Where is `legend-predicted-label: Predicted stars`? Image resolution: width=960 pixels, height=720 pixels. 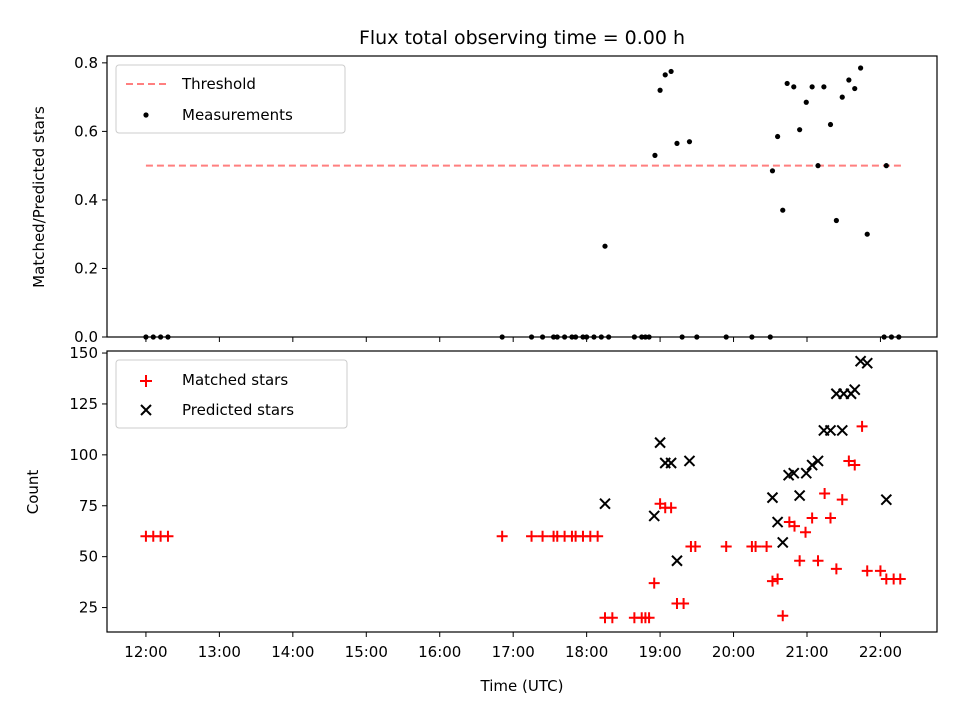
legend-predicted-label: Predicted stars is located at coordinates (238, 410).